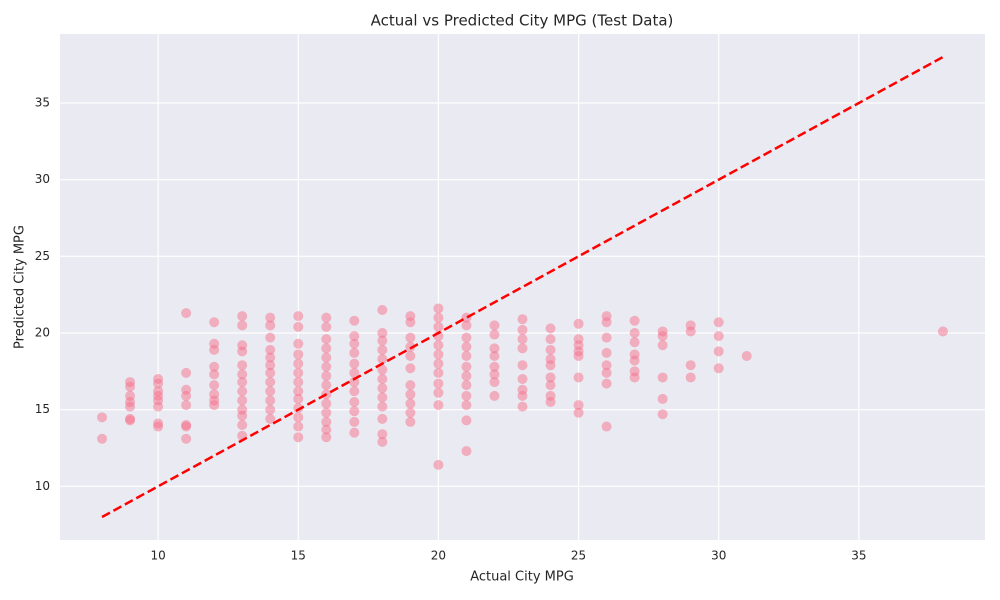 This screenshot has height=600, width=1000. What do you see at coordinates (298, 556) in the screenshot?
I see `x-tick-label: 15` at bounding box center [298, 556].